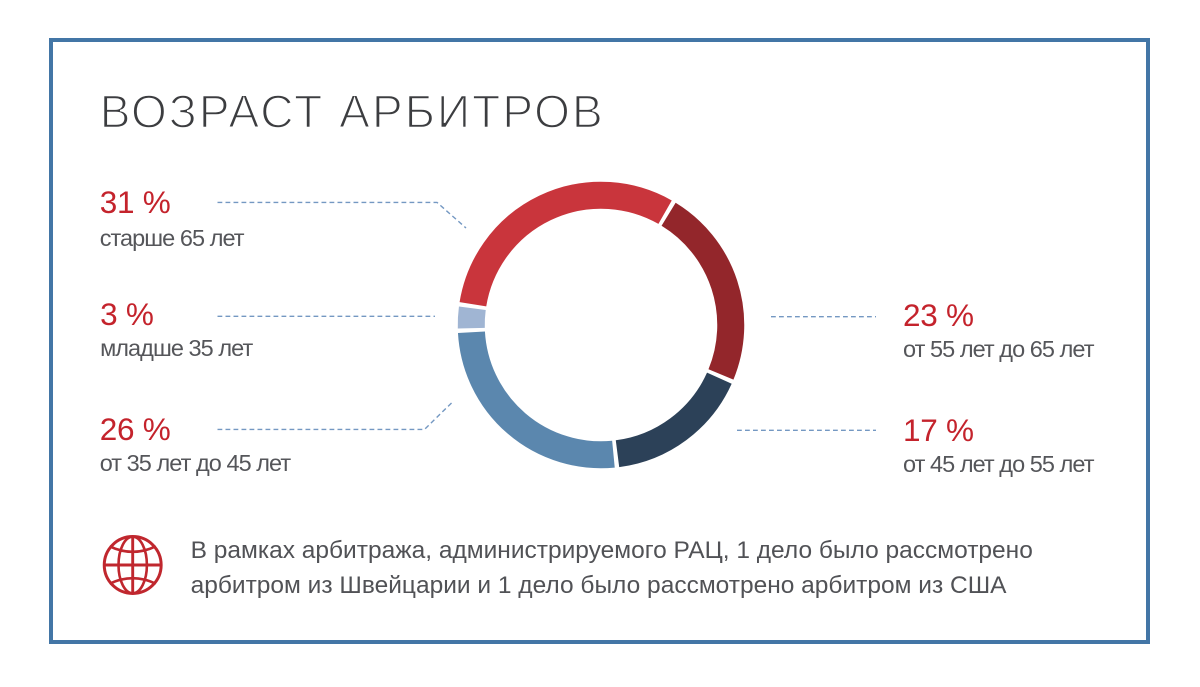 Image resolution: width=1200 pixels, height=687 pixels. What do you see at coordinates (352, 112) in the screenshot?
I see `svg-text: ВОЗРАСТ АРБИТРОВ` at bounding box center [352, 112].